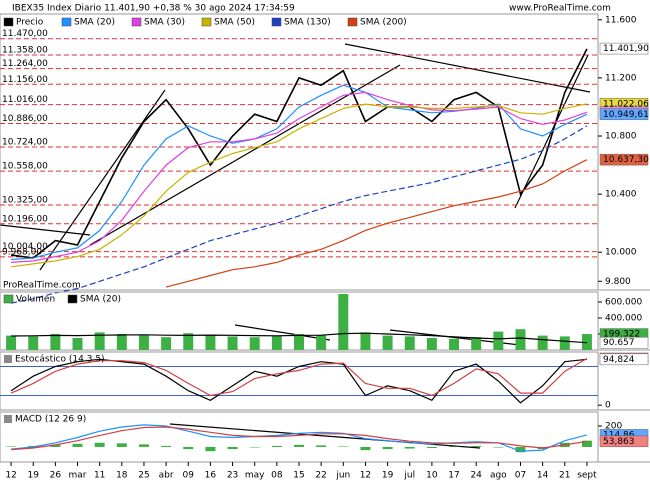 The image size is (650, 483). I want to click on x-tick-label: 16, so click(211, 476).